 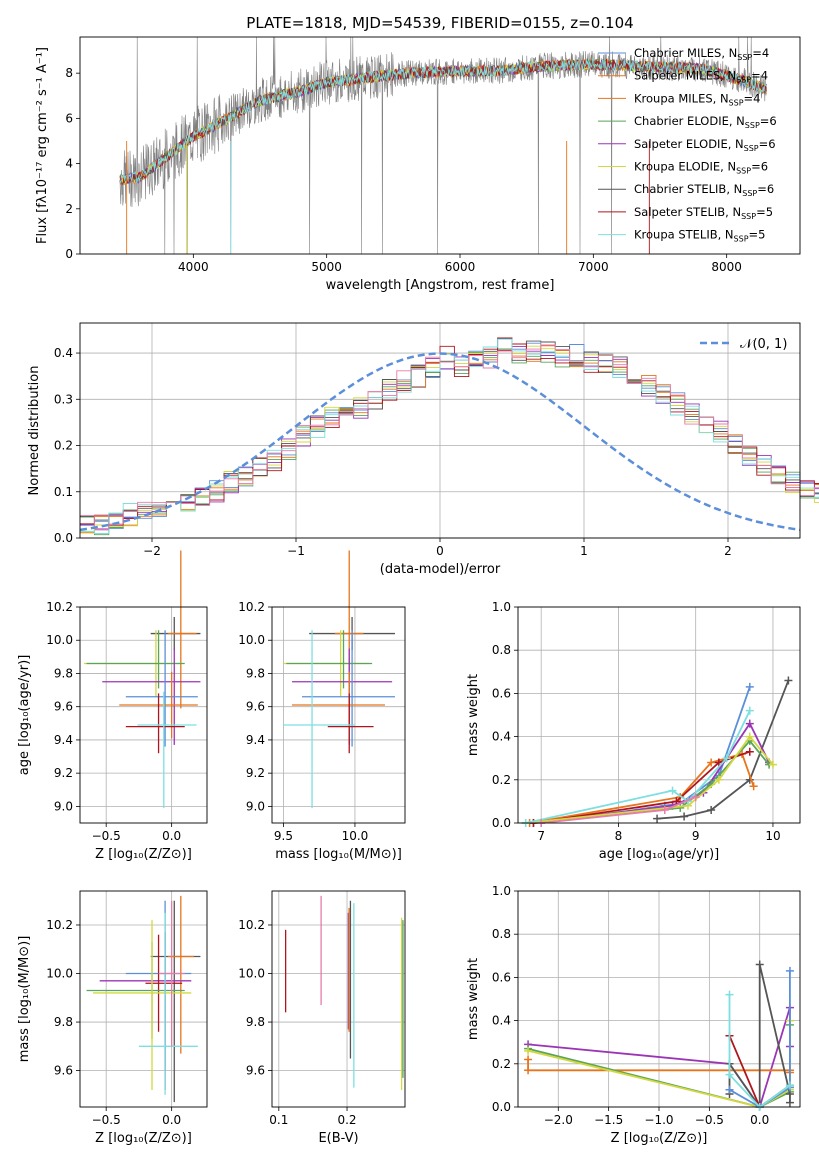 What do you see at coordinates (558, 1120) in the screenshot?
I see `x-tick-label: −2.0` at bounding box center [558, 1120].